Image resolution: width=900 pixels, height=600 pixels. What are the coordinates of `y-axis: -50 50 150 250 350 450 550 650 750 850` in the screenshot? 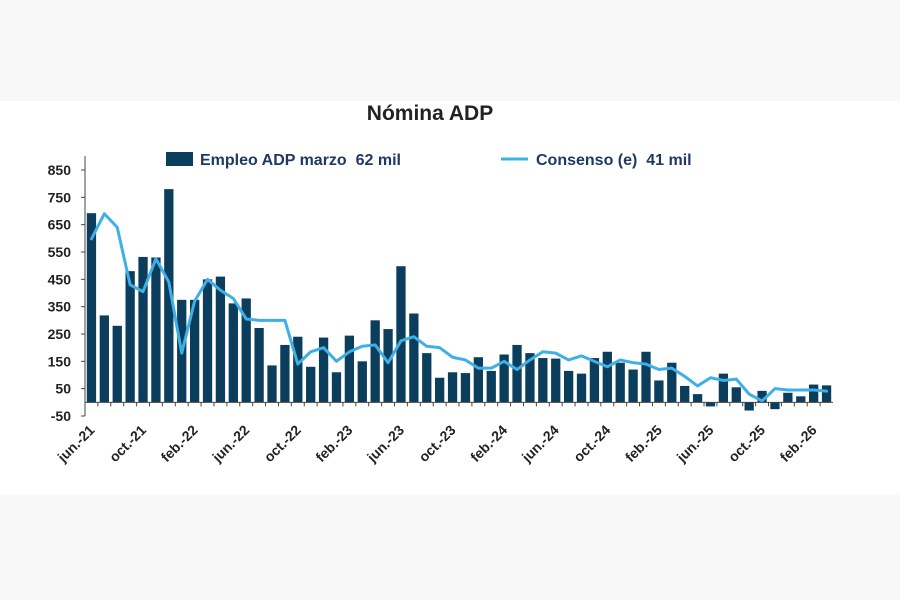 It's located at (67, 290).